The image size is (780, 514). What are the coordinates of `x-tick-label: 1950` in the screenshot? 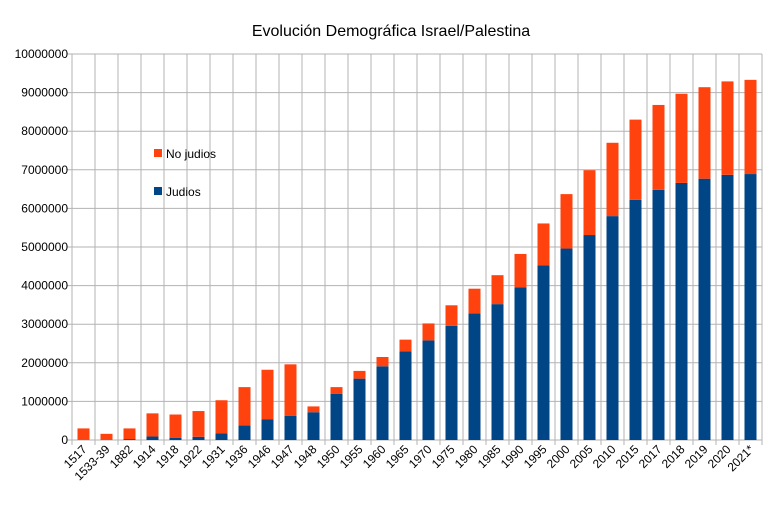 It's located at (328, 456).